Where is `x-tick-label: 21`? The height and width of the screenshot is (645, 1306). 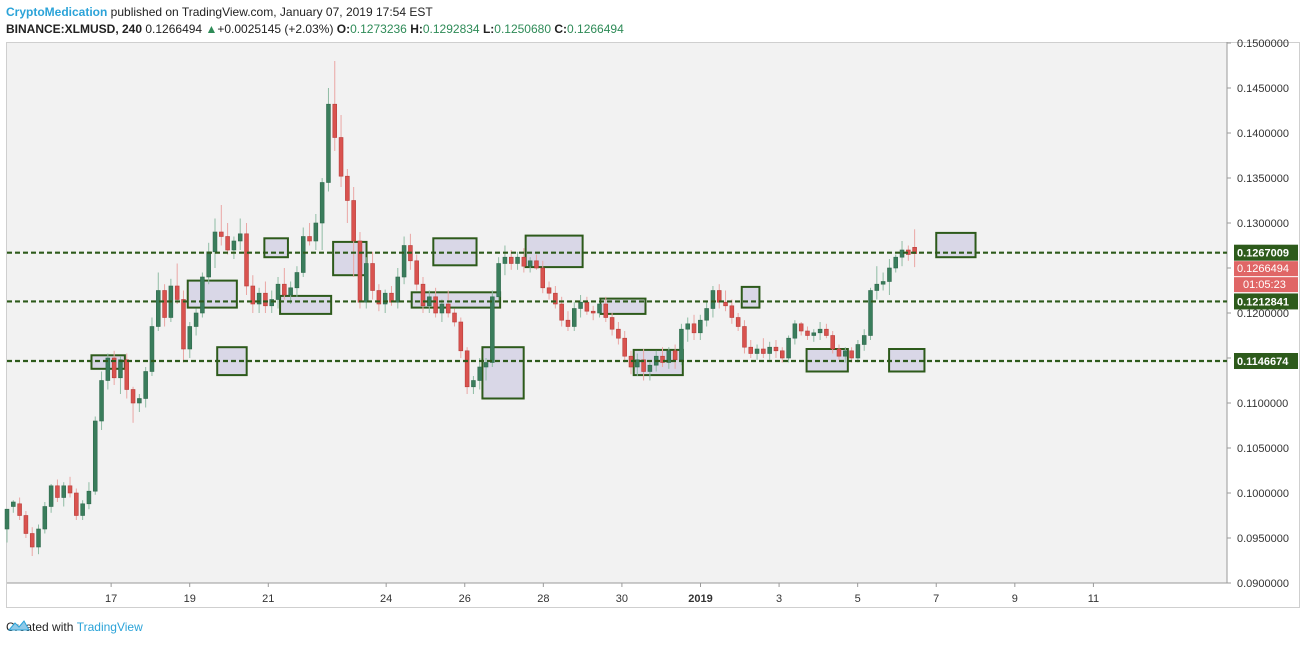
x-tick-label: 21 is located at coordinates (268, 599).